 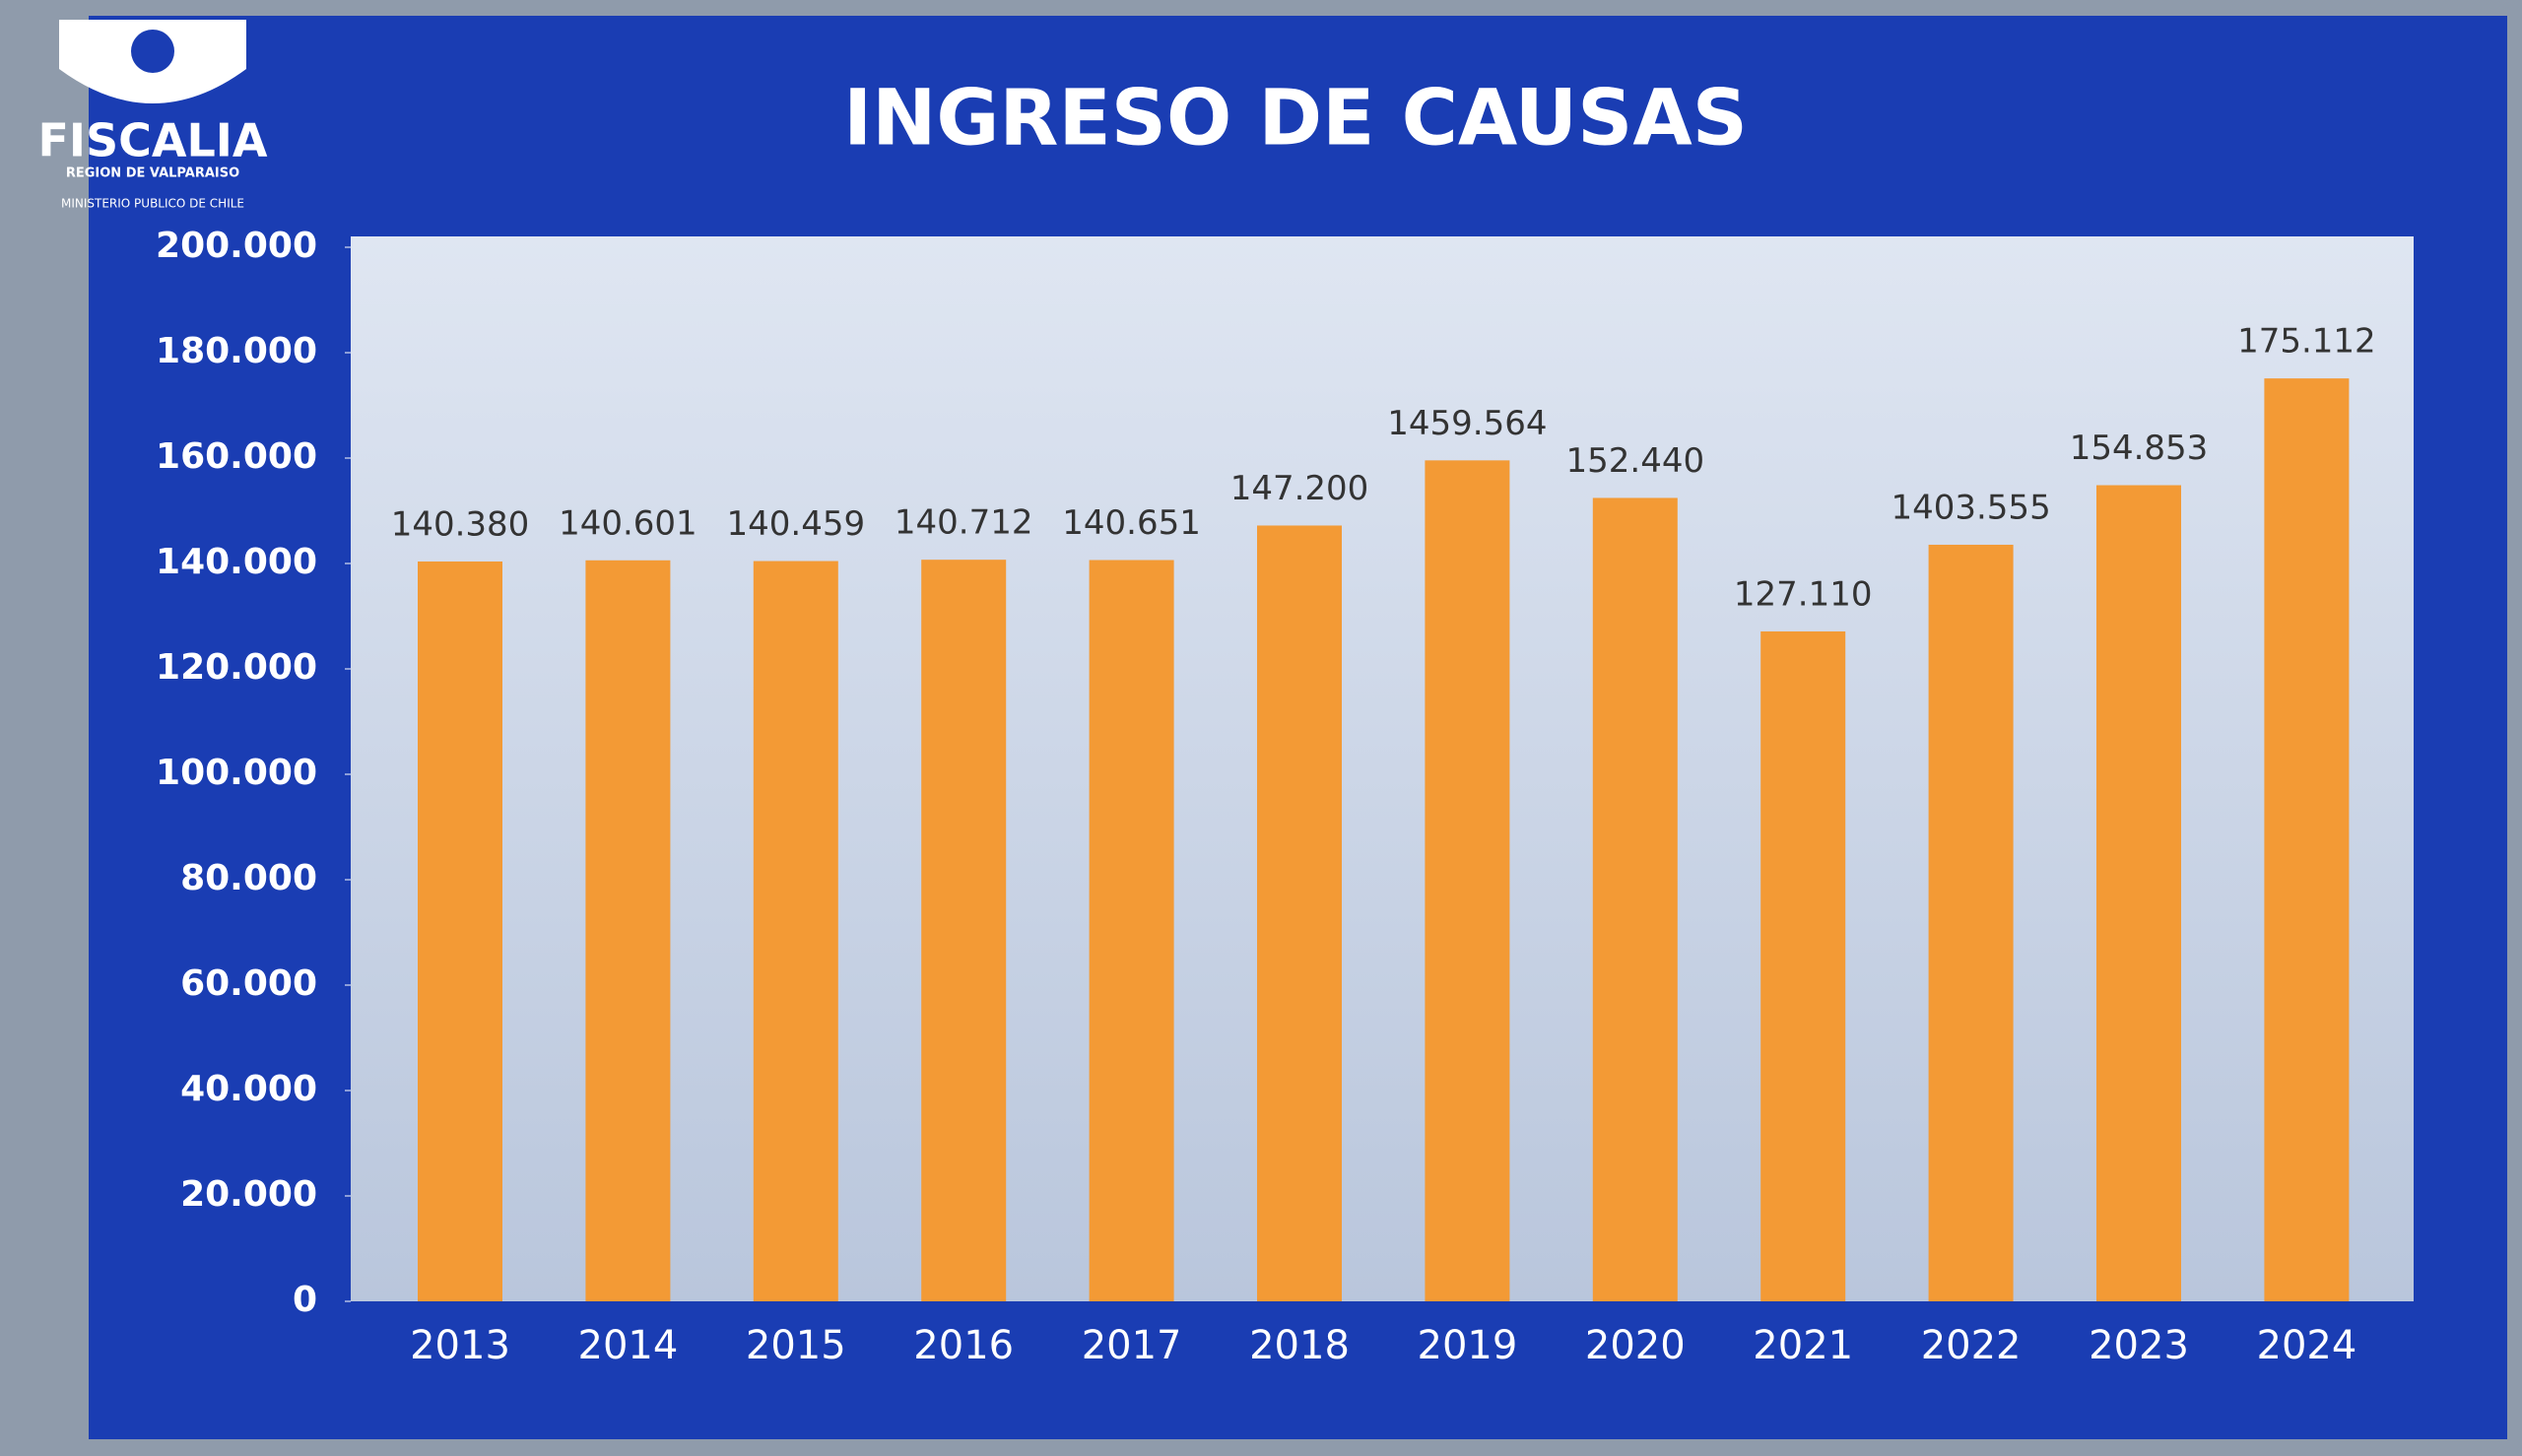 I want to click on x-tick-label: 2021, so click(x=1803, y=1345).